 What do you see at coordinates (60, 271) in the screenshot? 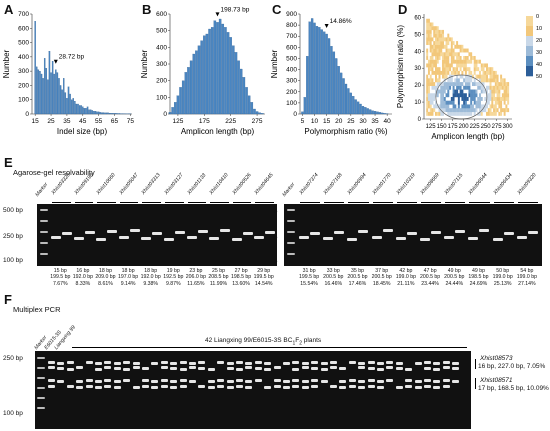
I see `gel-e-left-lane-info-line: 15 bp` at bounding box center [60, 271].